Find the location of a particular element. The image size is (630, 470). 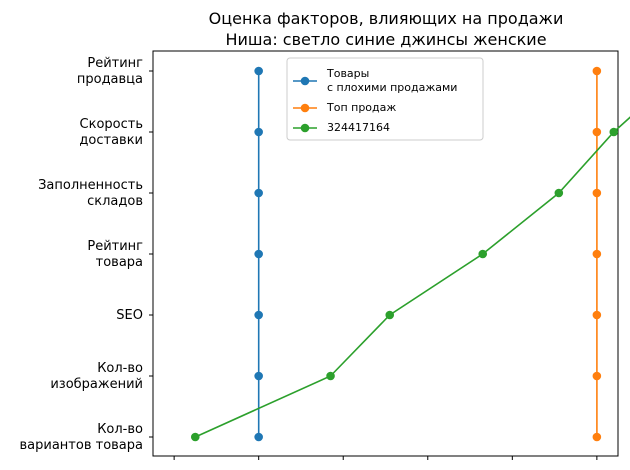

y-tick-label-5: Скорость доставки is located at coordinates (111, 132).